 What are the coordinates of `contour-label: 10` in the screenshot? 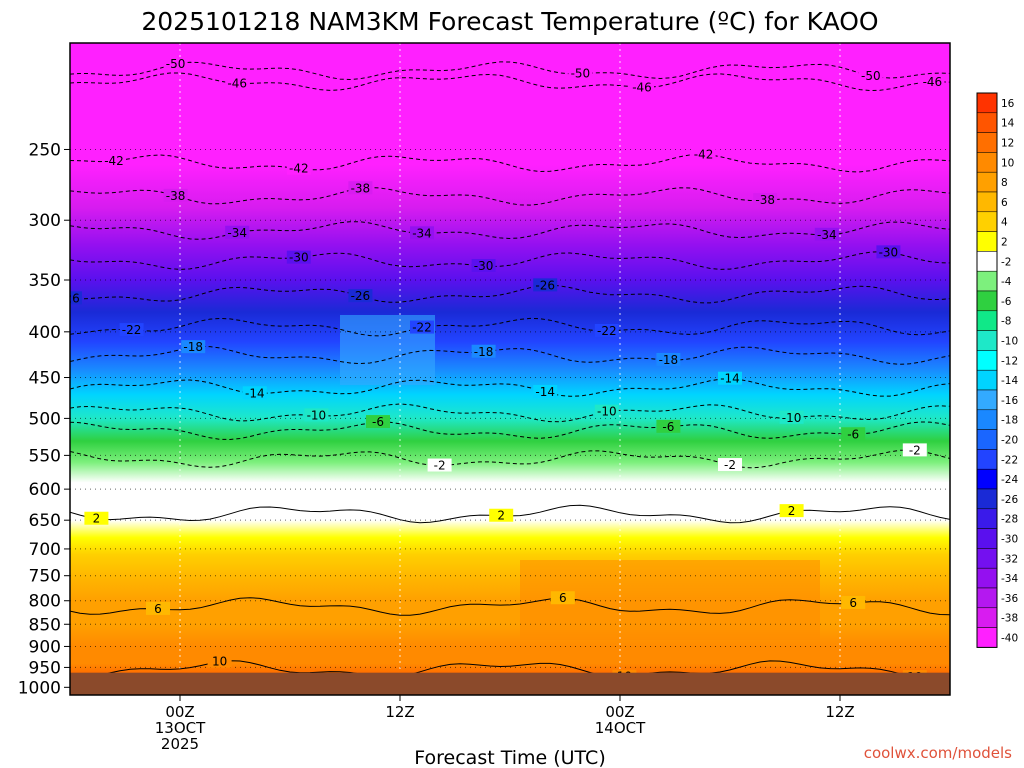 It's located at (219, 662).